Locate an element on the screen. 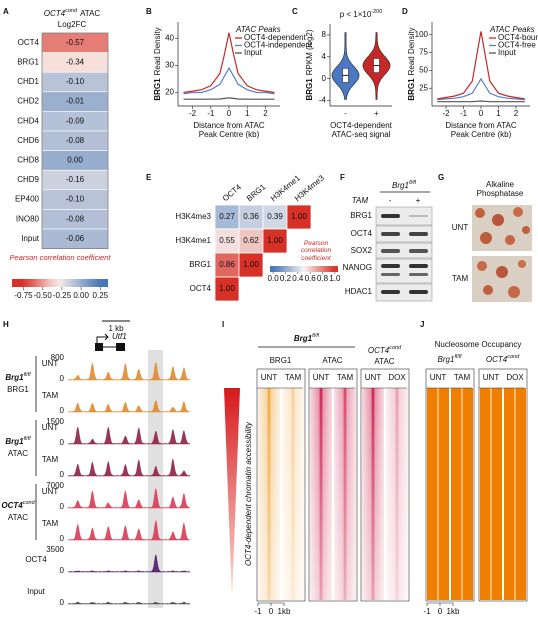  column-label: UNT is located at coordinates (373, 377).